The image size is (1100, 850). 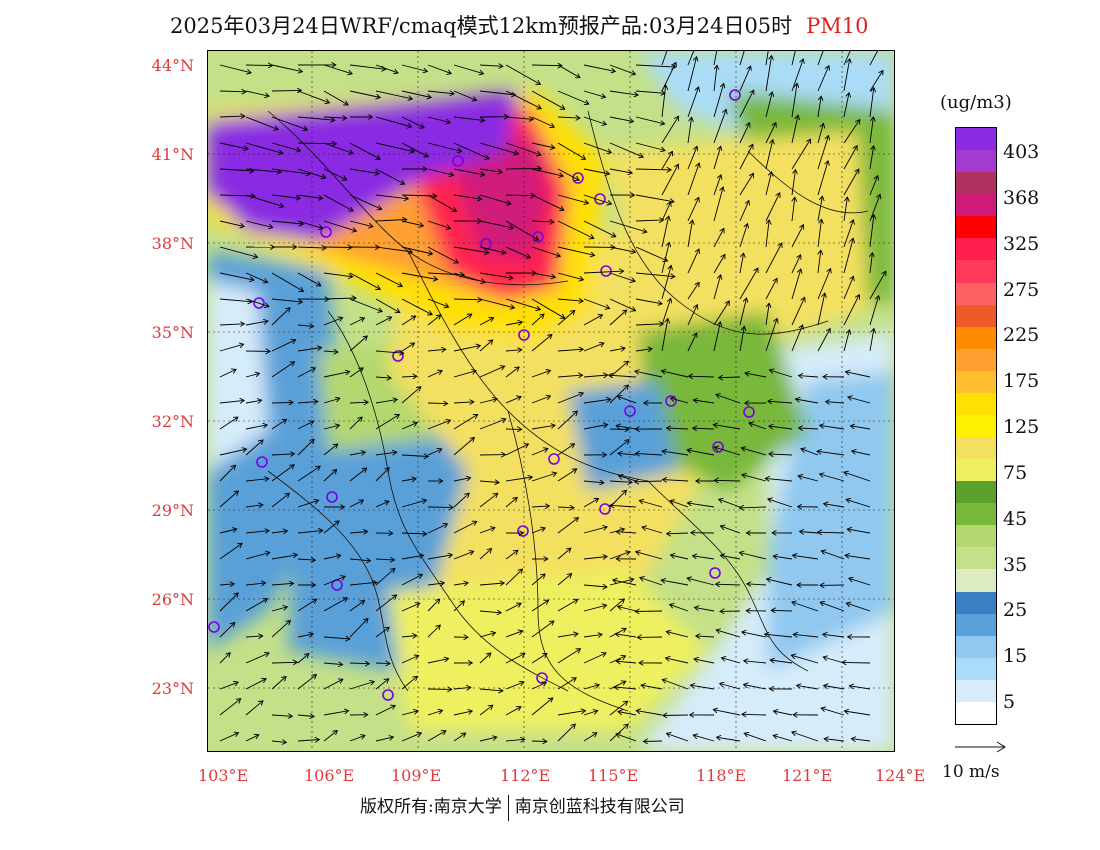 What do you see at coordinates (831, 521) in the screenshot?
I see `sea-blue-band` at bounding box center [831, 521].